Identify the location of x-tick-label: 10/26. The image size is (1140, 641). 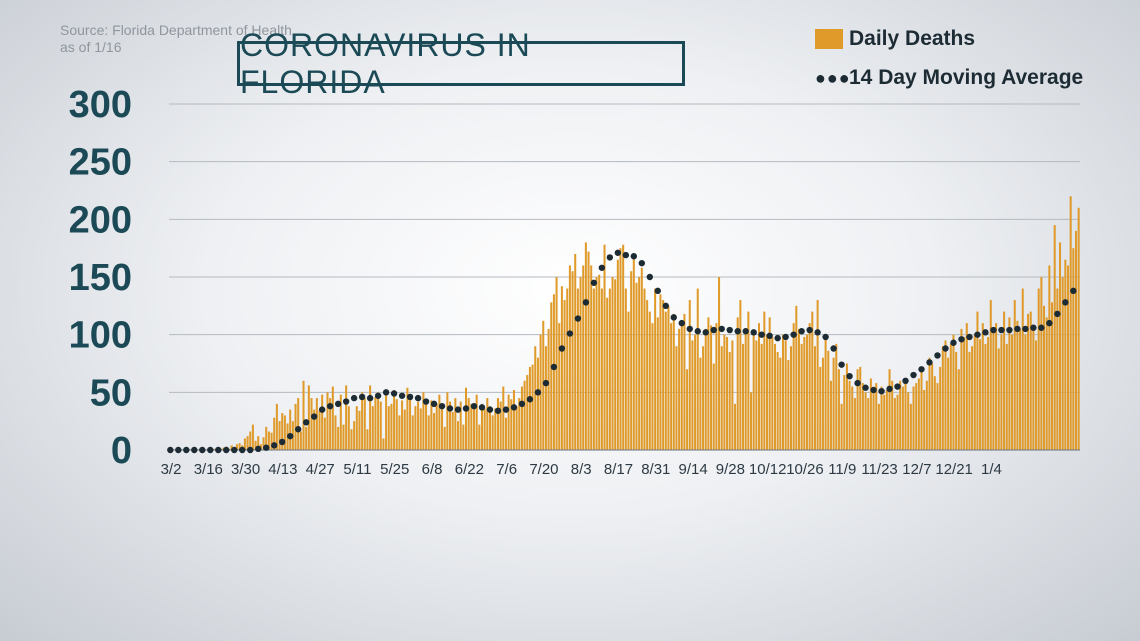
(805, 469).